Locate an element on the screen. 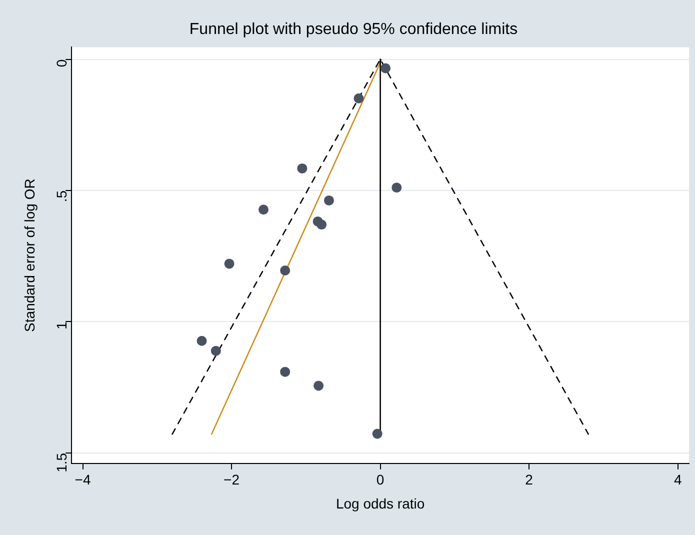 The width and height of the screenshot is (695, 535). x-tick-label: −4 is located at coordinates (82, 480).